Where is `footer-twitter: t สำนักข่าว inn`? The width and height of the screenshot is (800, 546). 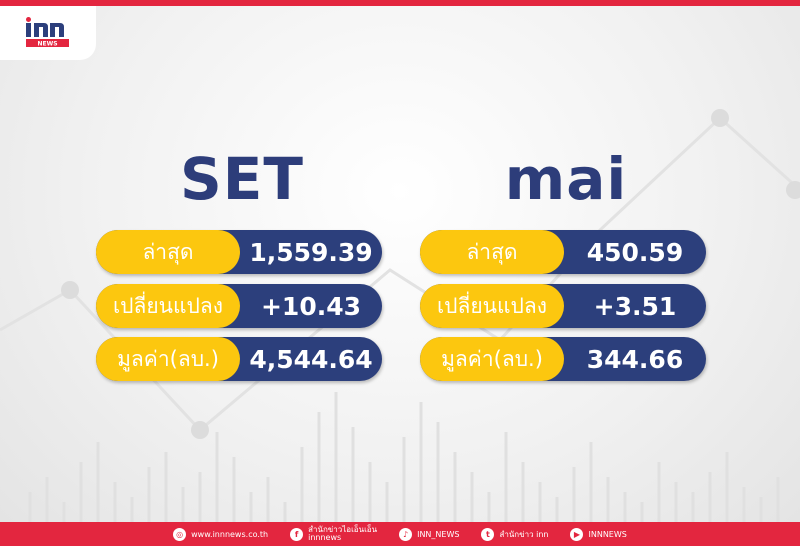
footer-twitter: t สำนักข่าว inn is located at coordinates (515, 534).